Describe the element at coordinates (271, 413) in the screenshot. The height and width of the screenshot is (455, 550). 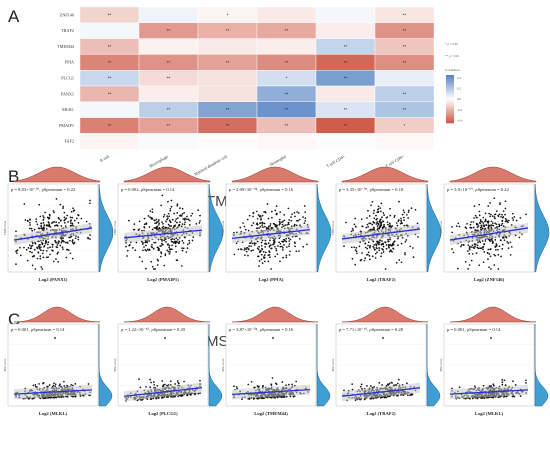
I see `x-axis-label: Log2 (TMEM44)` at that location.